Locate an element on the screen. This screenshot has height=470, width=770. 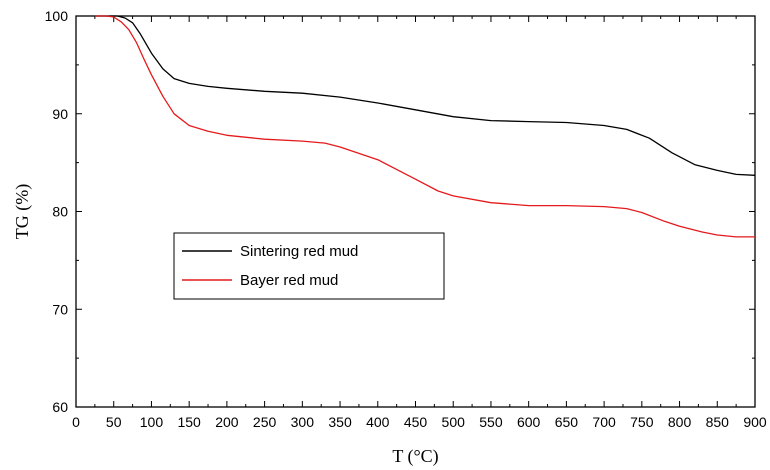
x-tick-label: 100 is located at coordinates (152, 422).